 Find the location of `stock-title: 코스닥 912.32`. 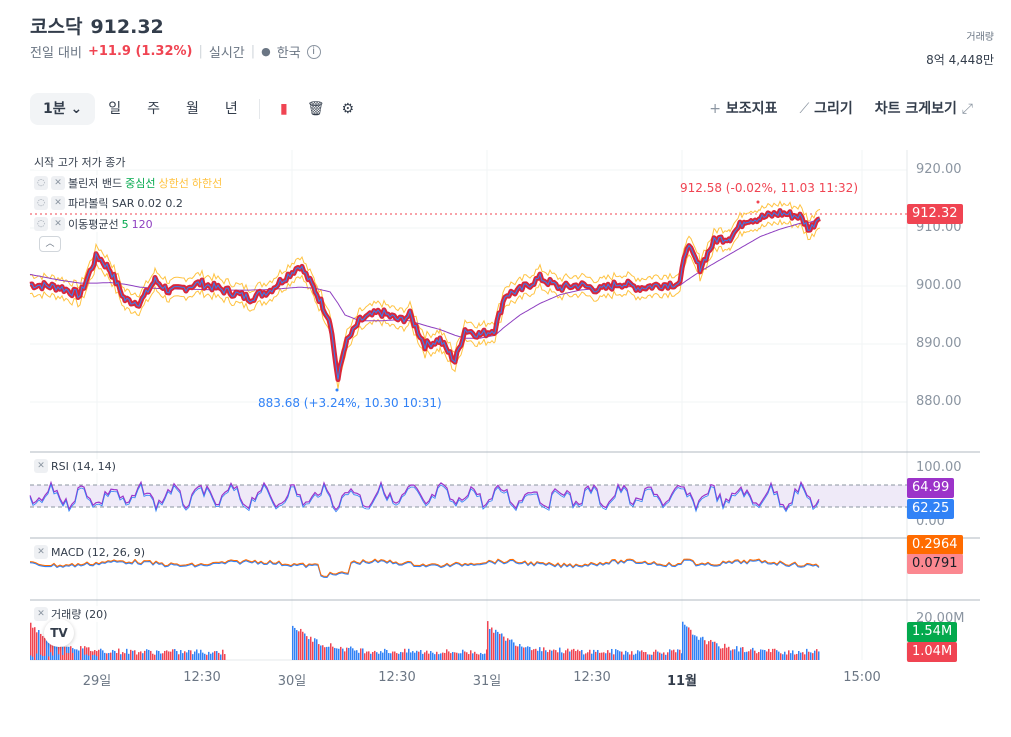

stock-title: 코스닥 912.32 is located at coordinates (101, 25).